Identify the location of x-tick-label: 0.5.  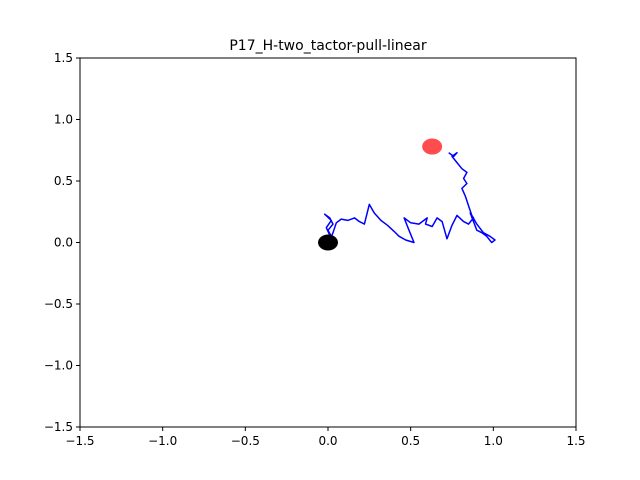
(410, 441).